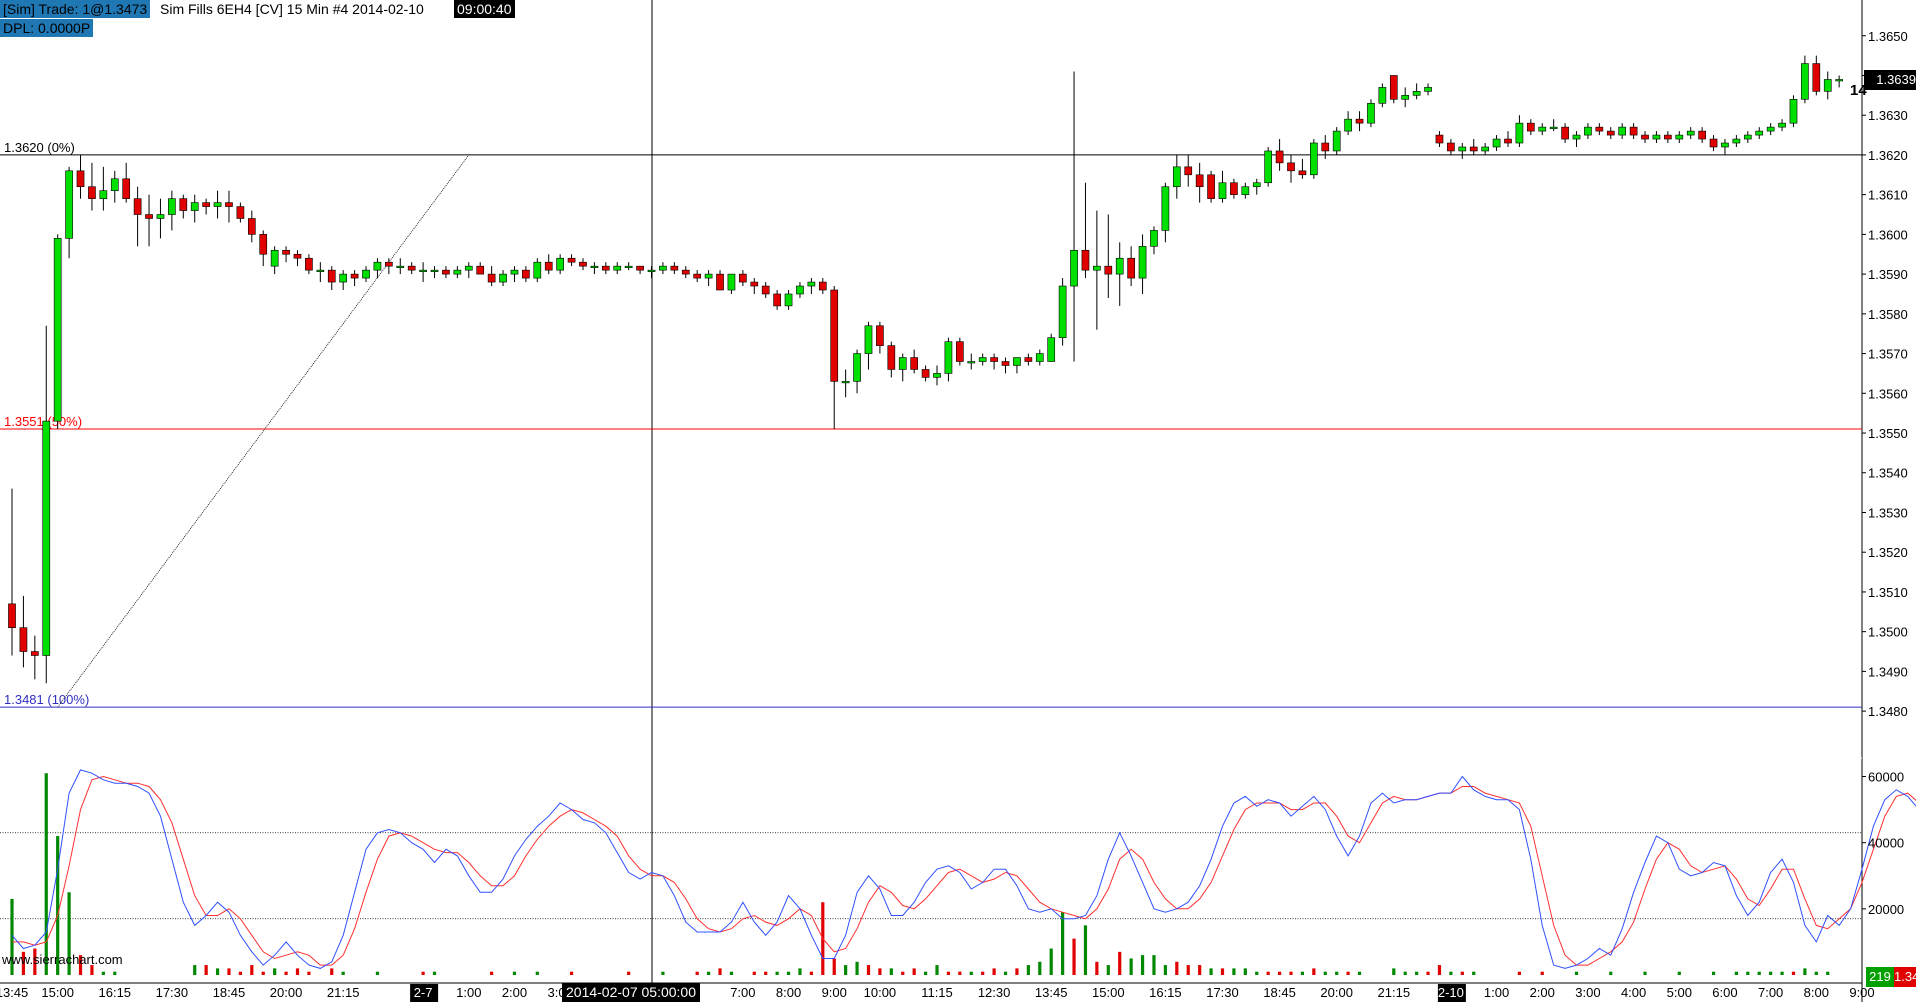 This screenshot has width=1916, height=1002. Describe the element at coordinates (1888, 354) in the screenshot. I see `price-tick-label: 1.3570` at that location.